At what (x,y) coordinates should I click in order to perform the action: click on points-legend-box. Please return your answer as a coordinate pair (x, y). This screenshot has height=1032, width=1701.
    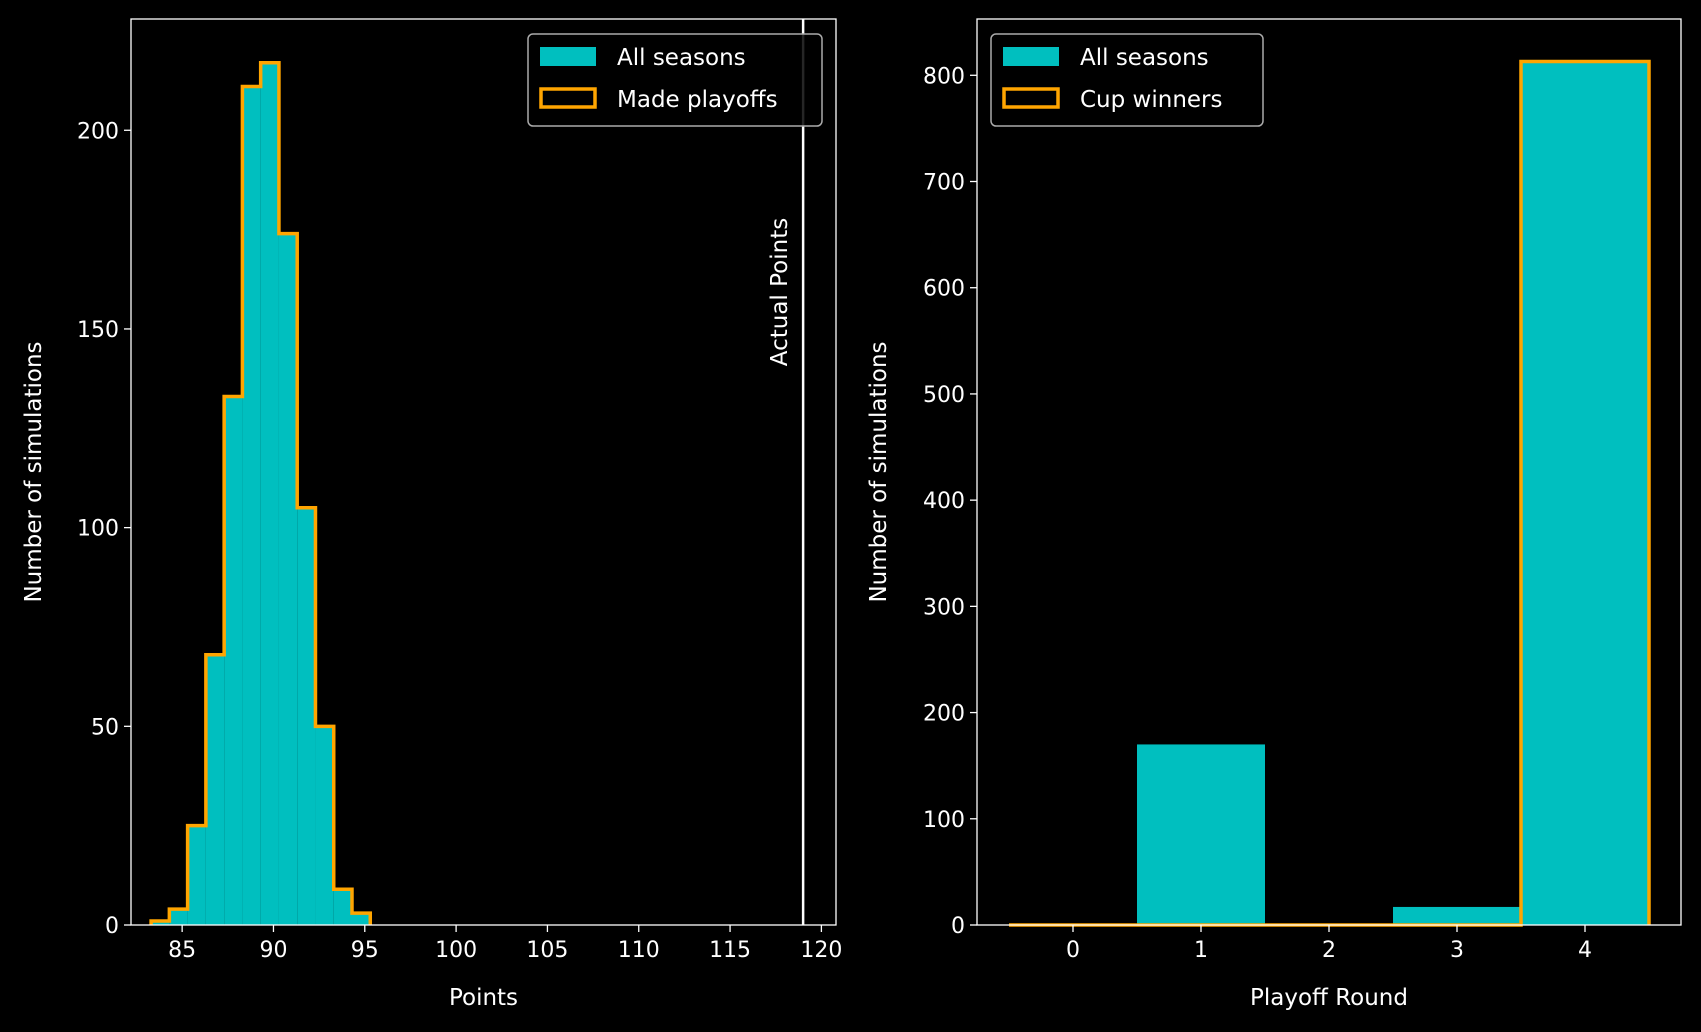
    Looking at the image, I should click on (675, 80).